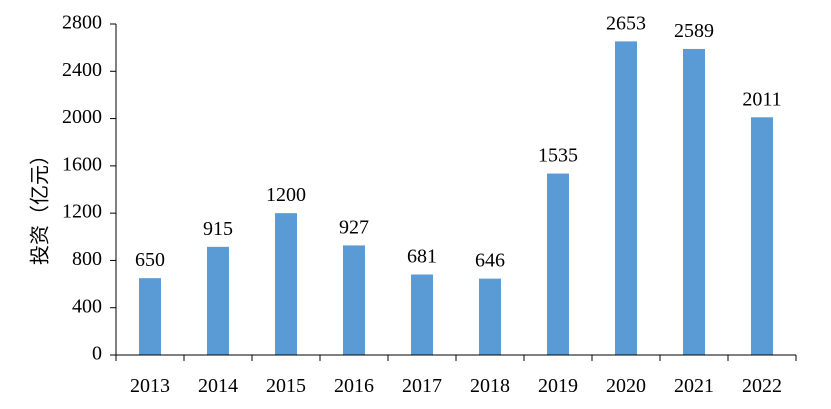 This screenshot has height=409, width=831. Describe the element at coordinates (354, 300) in the screenshot. I see `bar-2016` at that location.